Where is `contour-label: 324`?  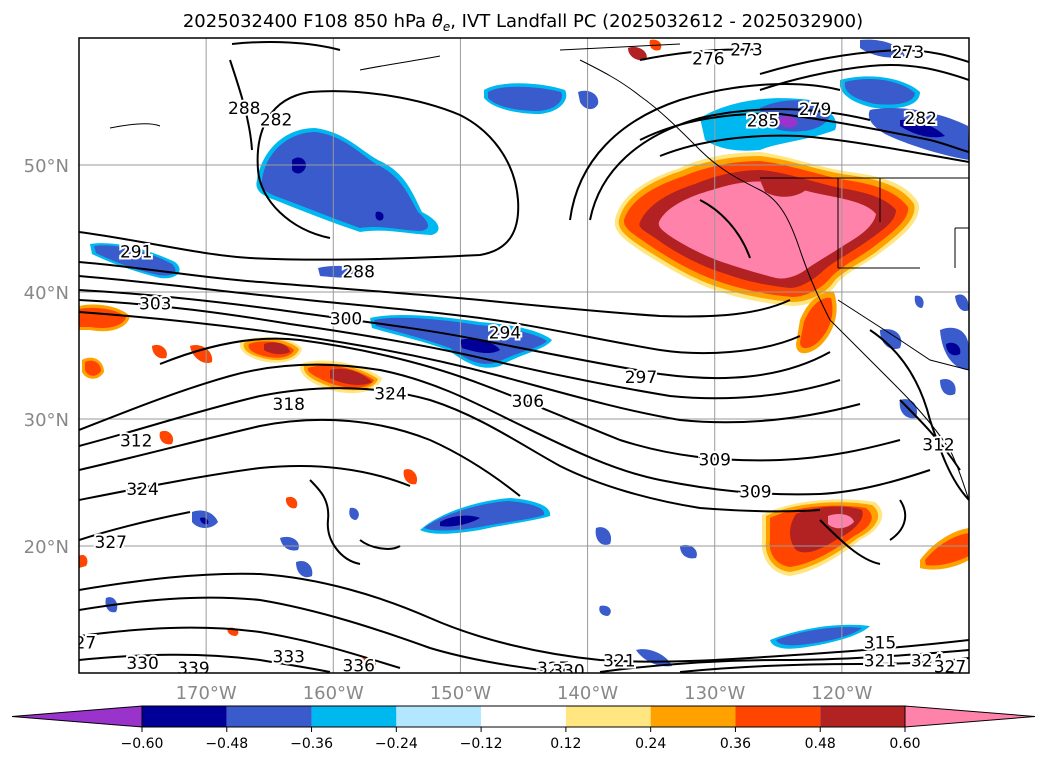
contour-label: 324 is located at coordinates (927, 661).